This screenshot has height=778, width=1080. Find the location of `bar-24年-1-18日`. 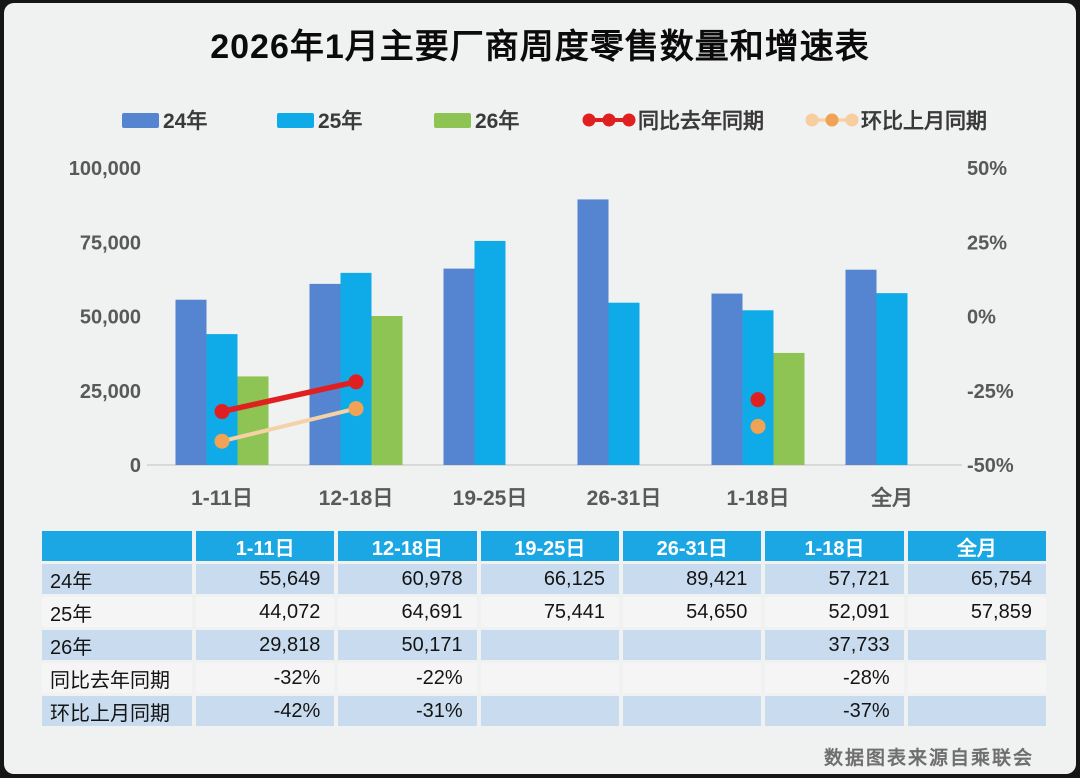

bar-24年-1-18日 is located at coordinates (727, 379).